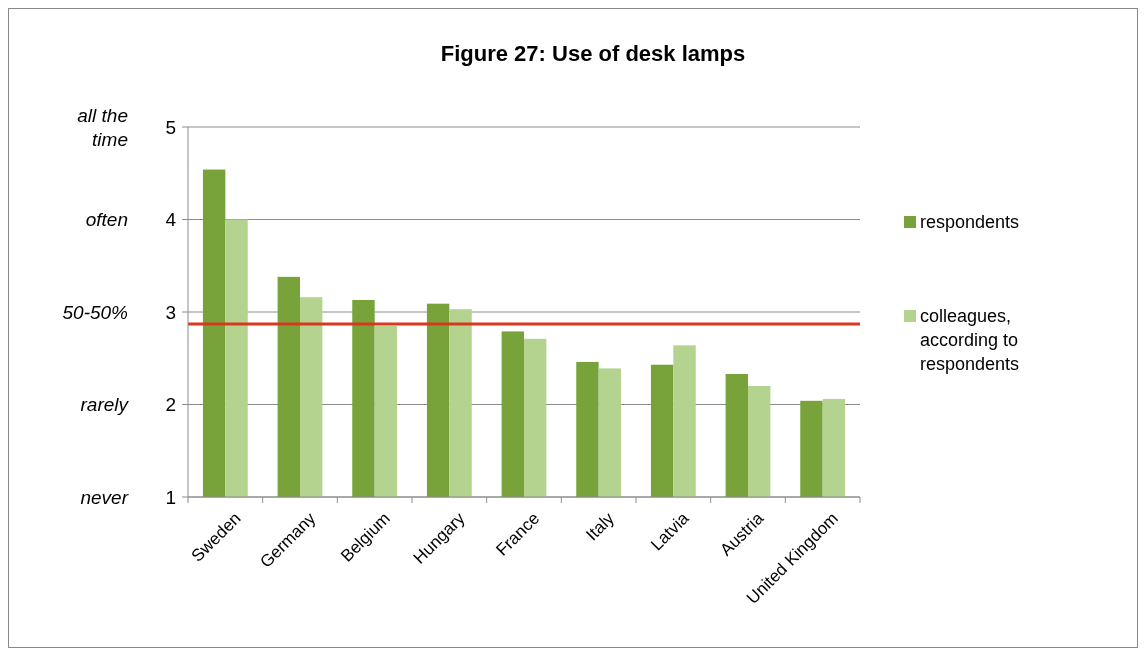 The height and width of the screenshot is (656, 1146). What do you see at coordinates (95, 312) in the screenshot?
I see `text: 50-50%` at bounding box center [95, 312].